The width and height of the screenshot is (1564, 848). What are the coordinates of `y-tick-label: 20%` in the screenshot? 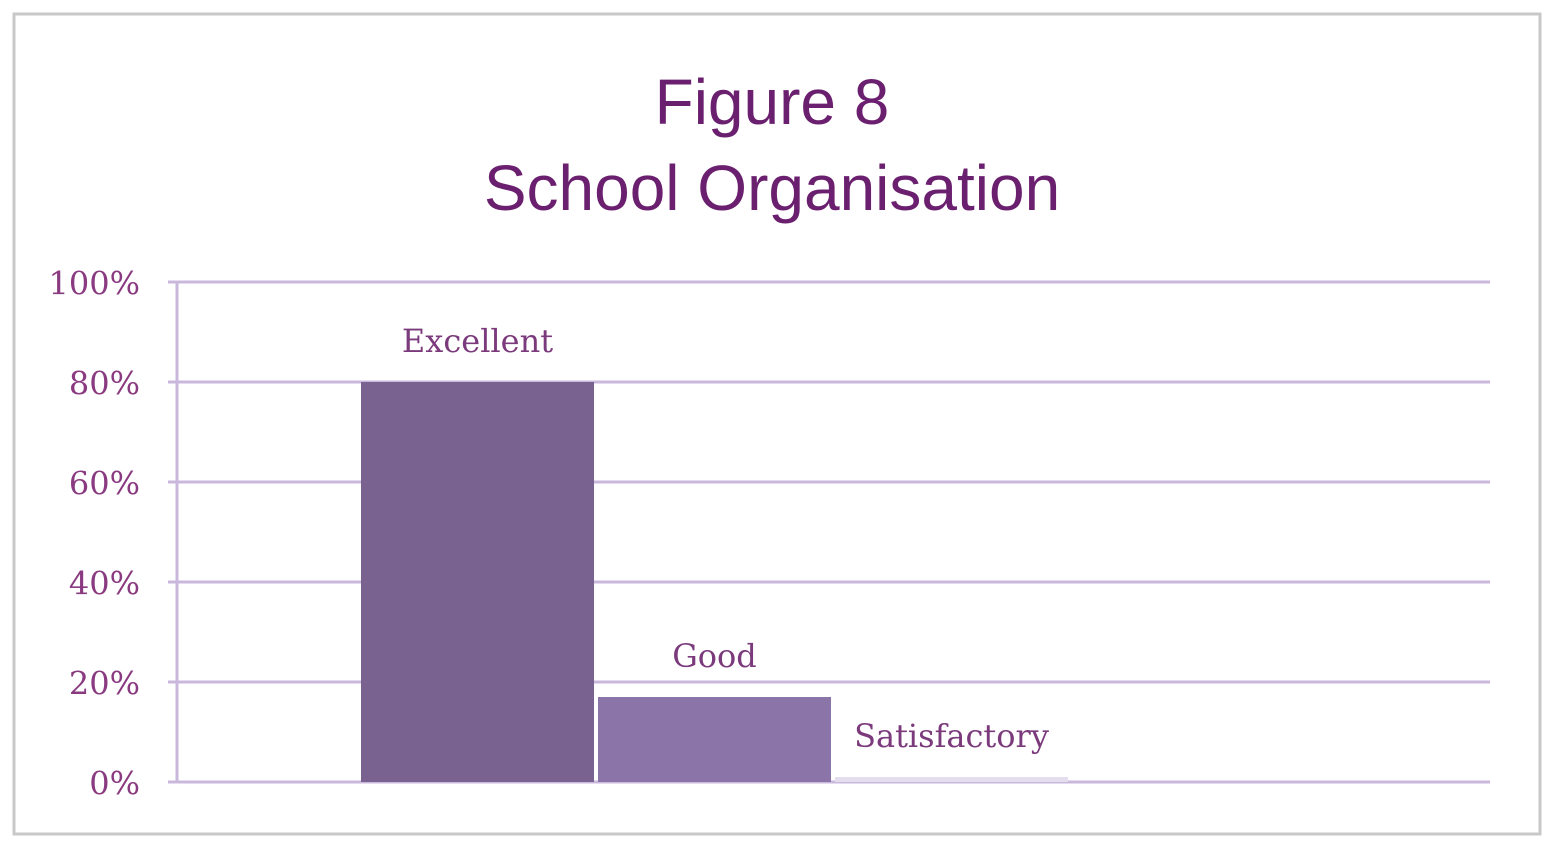 It's located at (104, 684).